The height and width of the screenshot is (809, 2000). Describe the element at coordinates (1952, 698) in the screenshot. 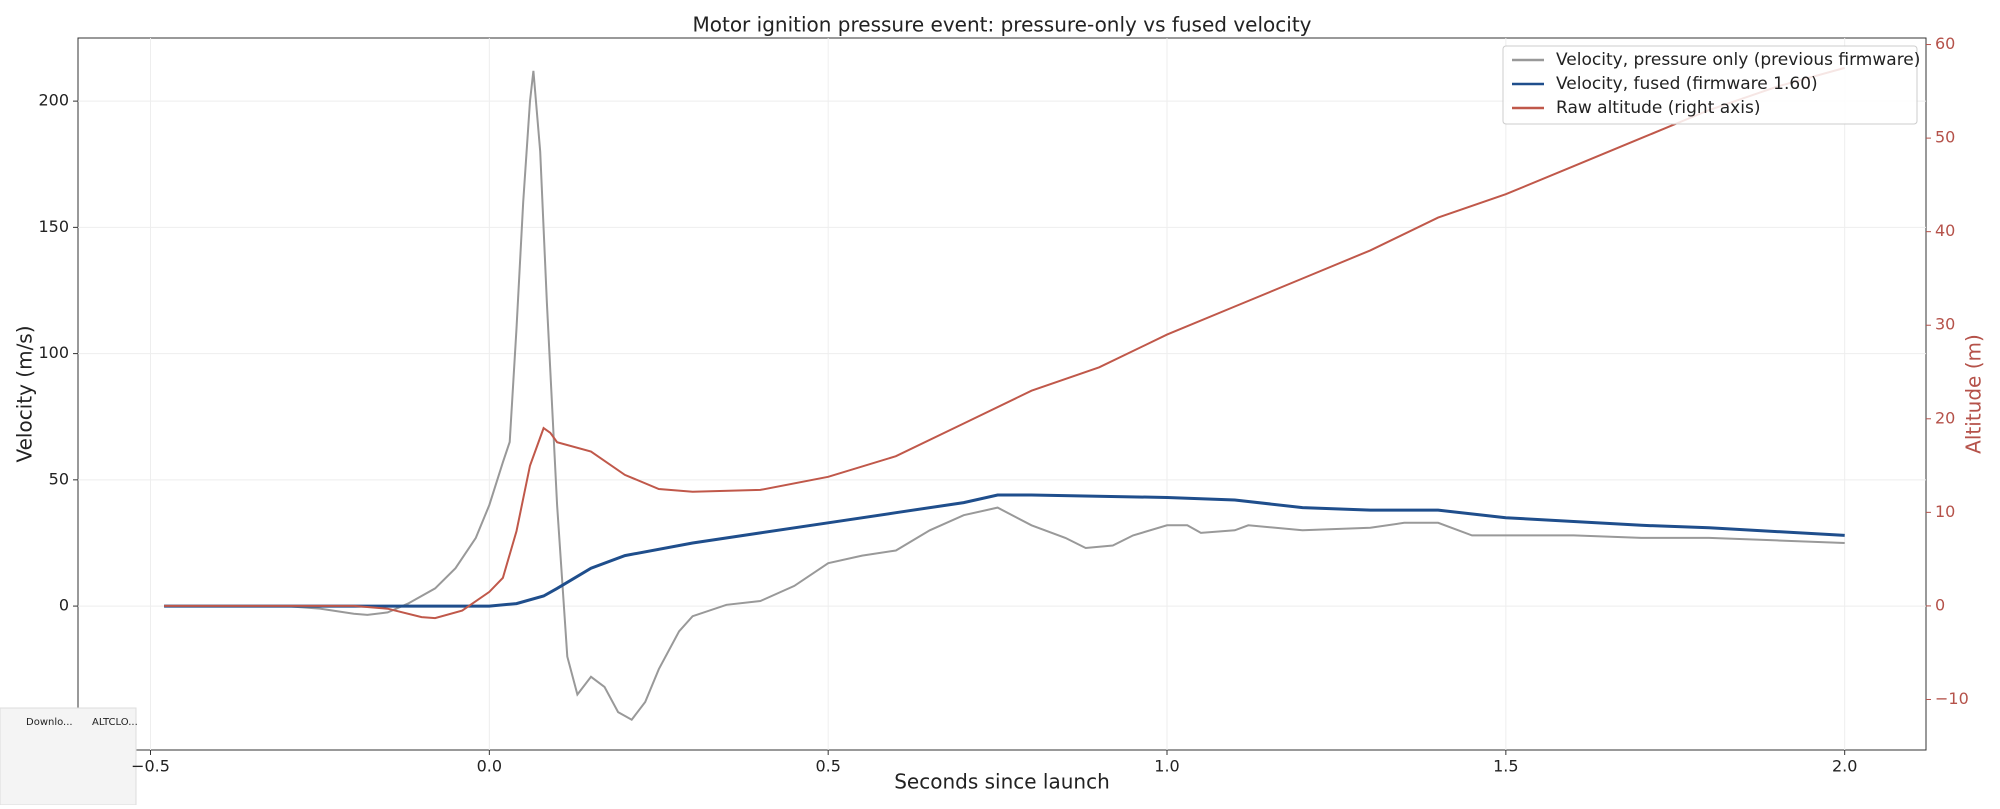

I see `y2-tick-label: −10` at that location.